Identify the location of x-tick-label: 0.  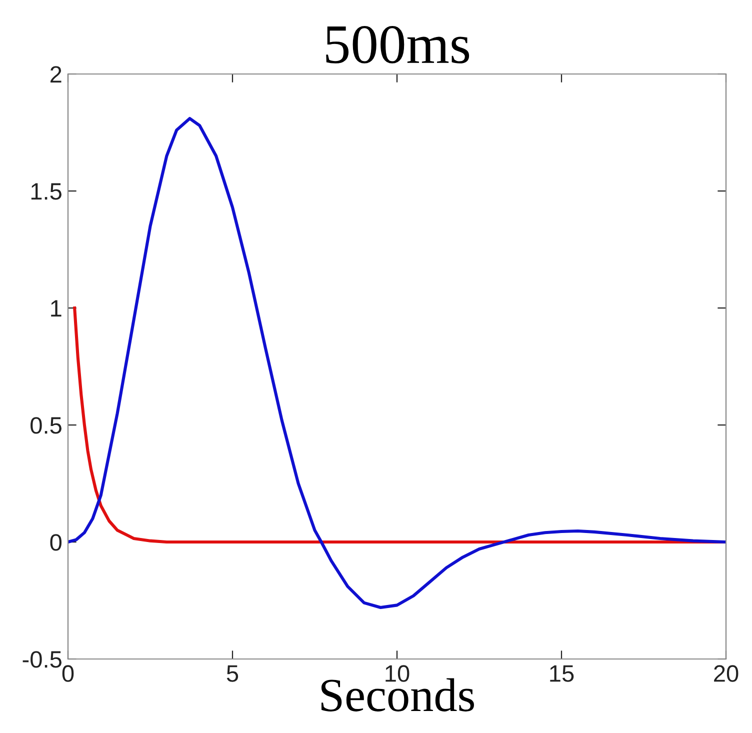
(68, 673).